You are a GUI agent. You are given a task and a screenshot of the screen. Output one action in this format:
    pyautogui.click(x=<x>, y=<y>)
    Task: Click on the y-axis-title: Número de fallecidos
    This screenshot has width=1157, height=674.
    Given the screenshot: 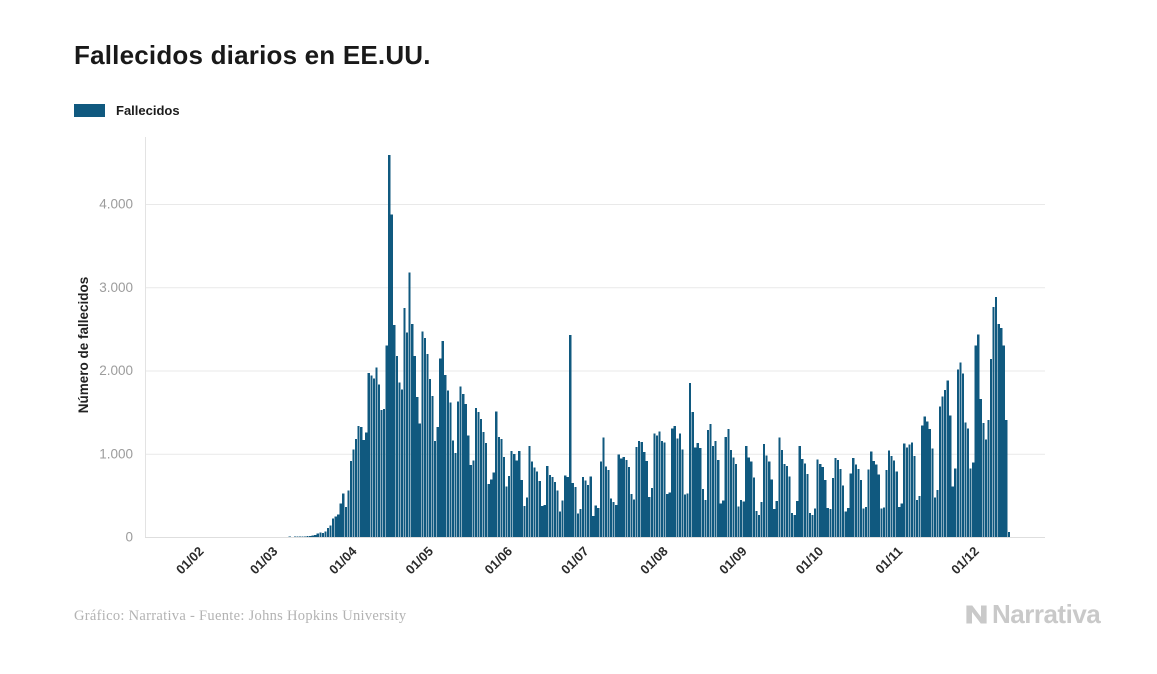 What is the action you would take?
    pyautogui.click(x=83, y=345)
    